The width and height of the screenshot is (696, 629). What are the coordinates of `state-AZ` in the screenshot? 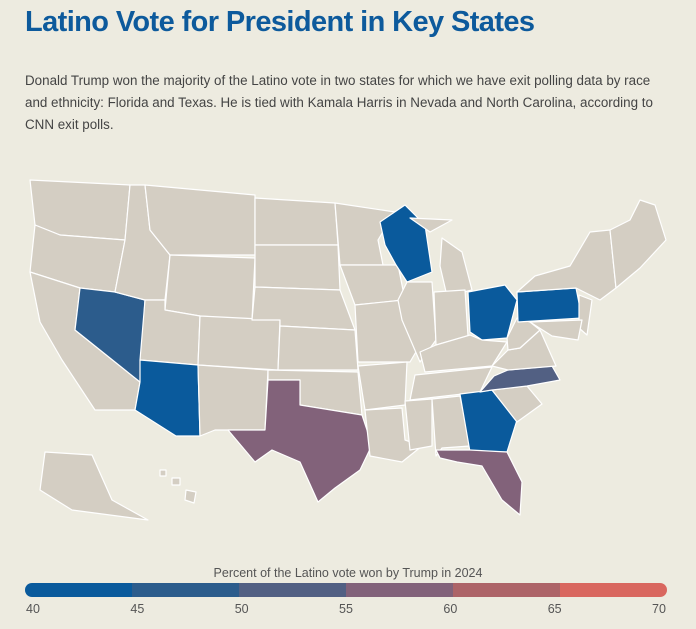 It's located at (167, 398).